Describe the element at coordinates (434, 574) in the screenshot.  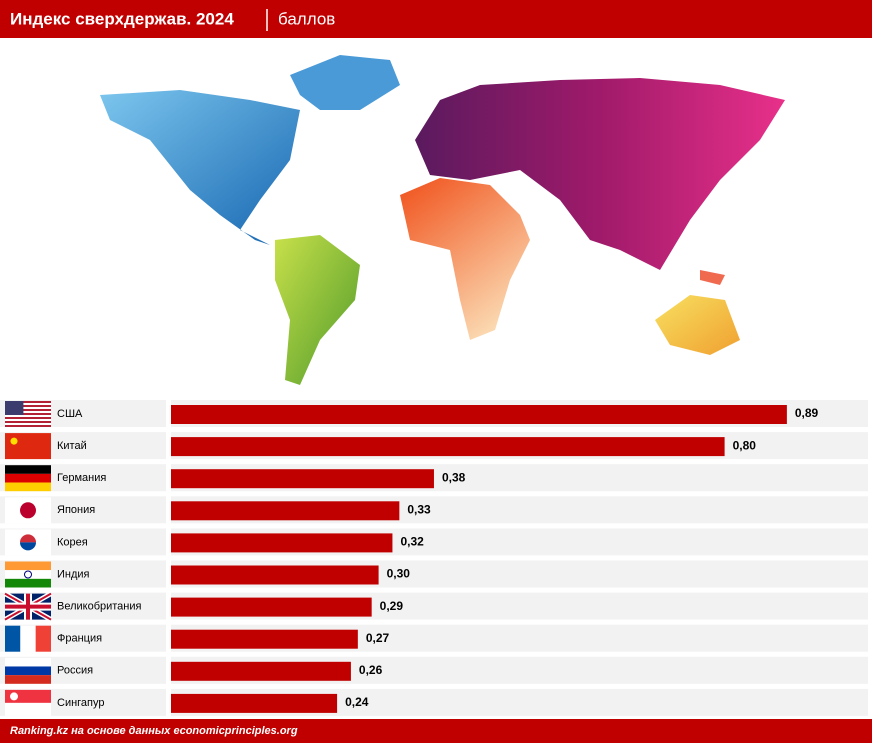
I see `row: Индия 0,30` at that location.